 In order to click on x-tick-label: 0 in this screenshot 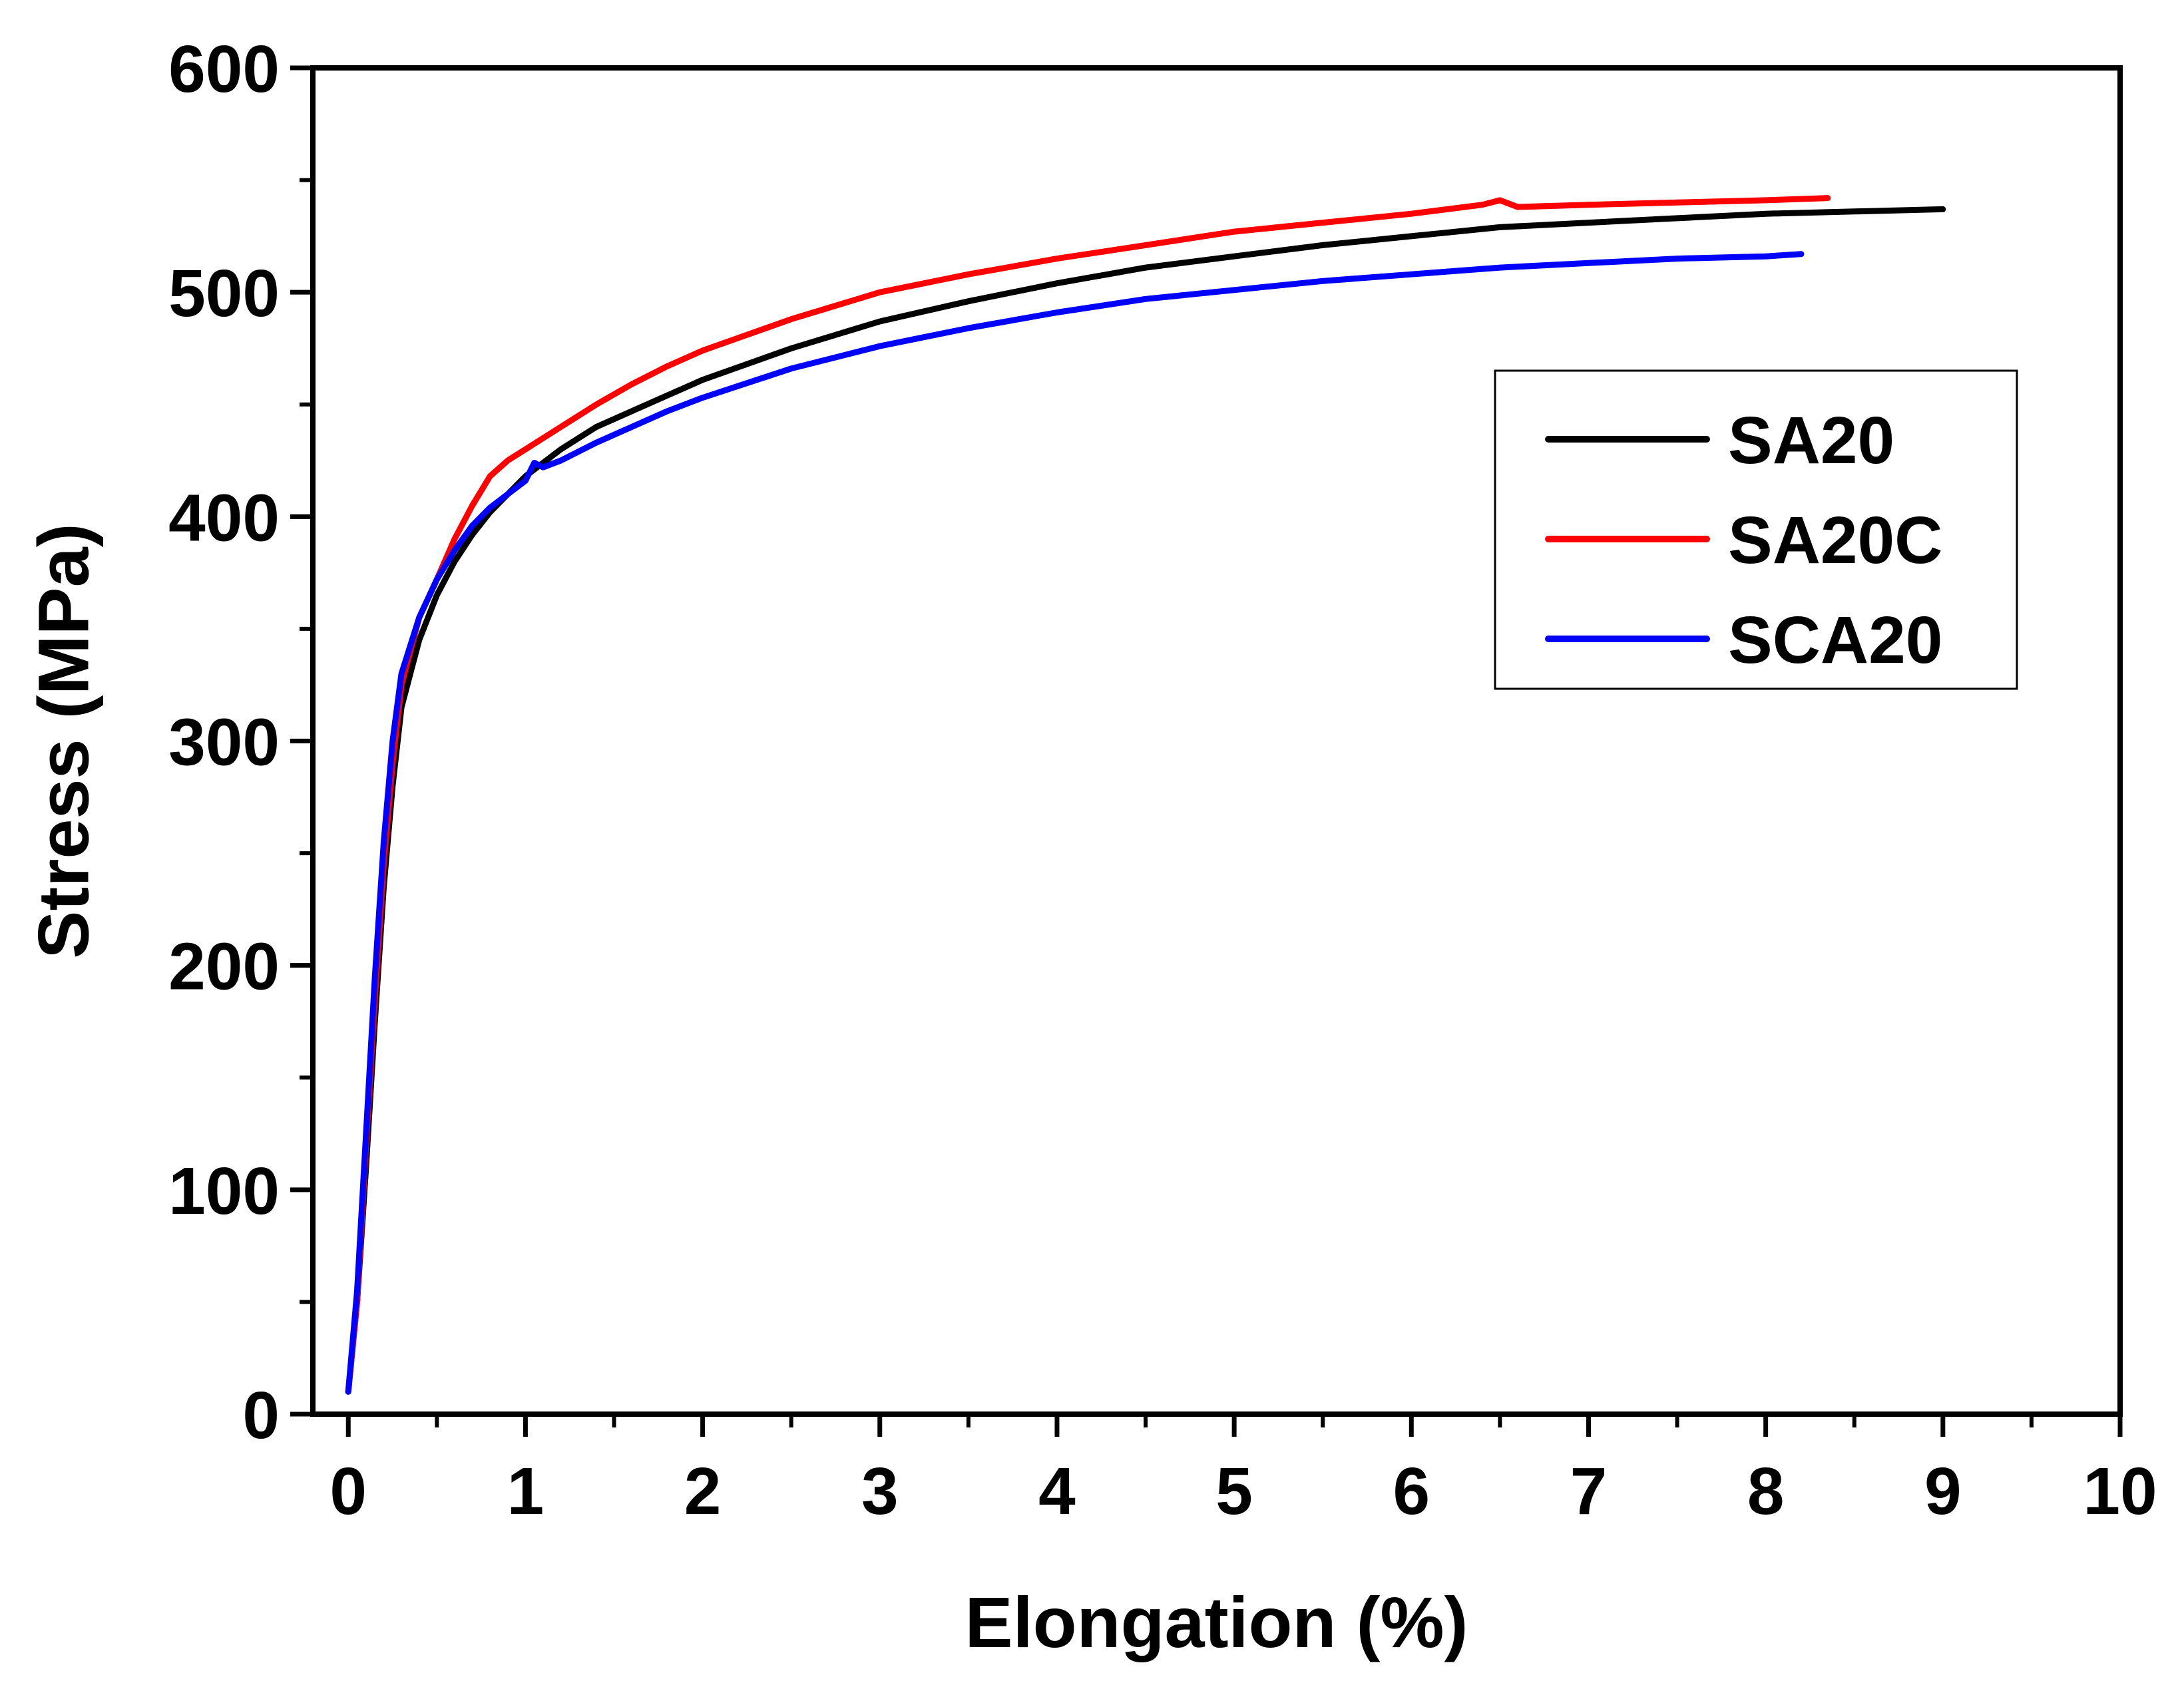, I will do `click(348, 1492)`.